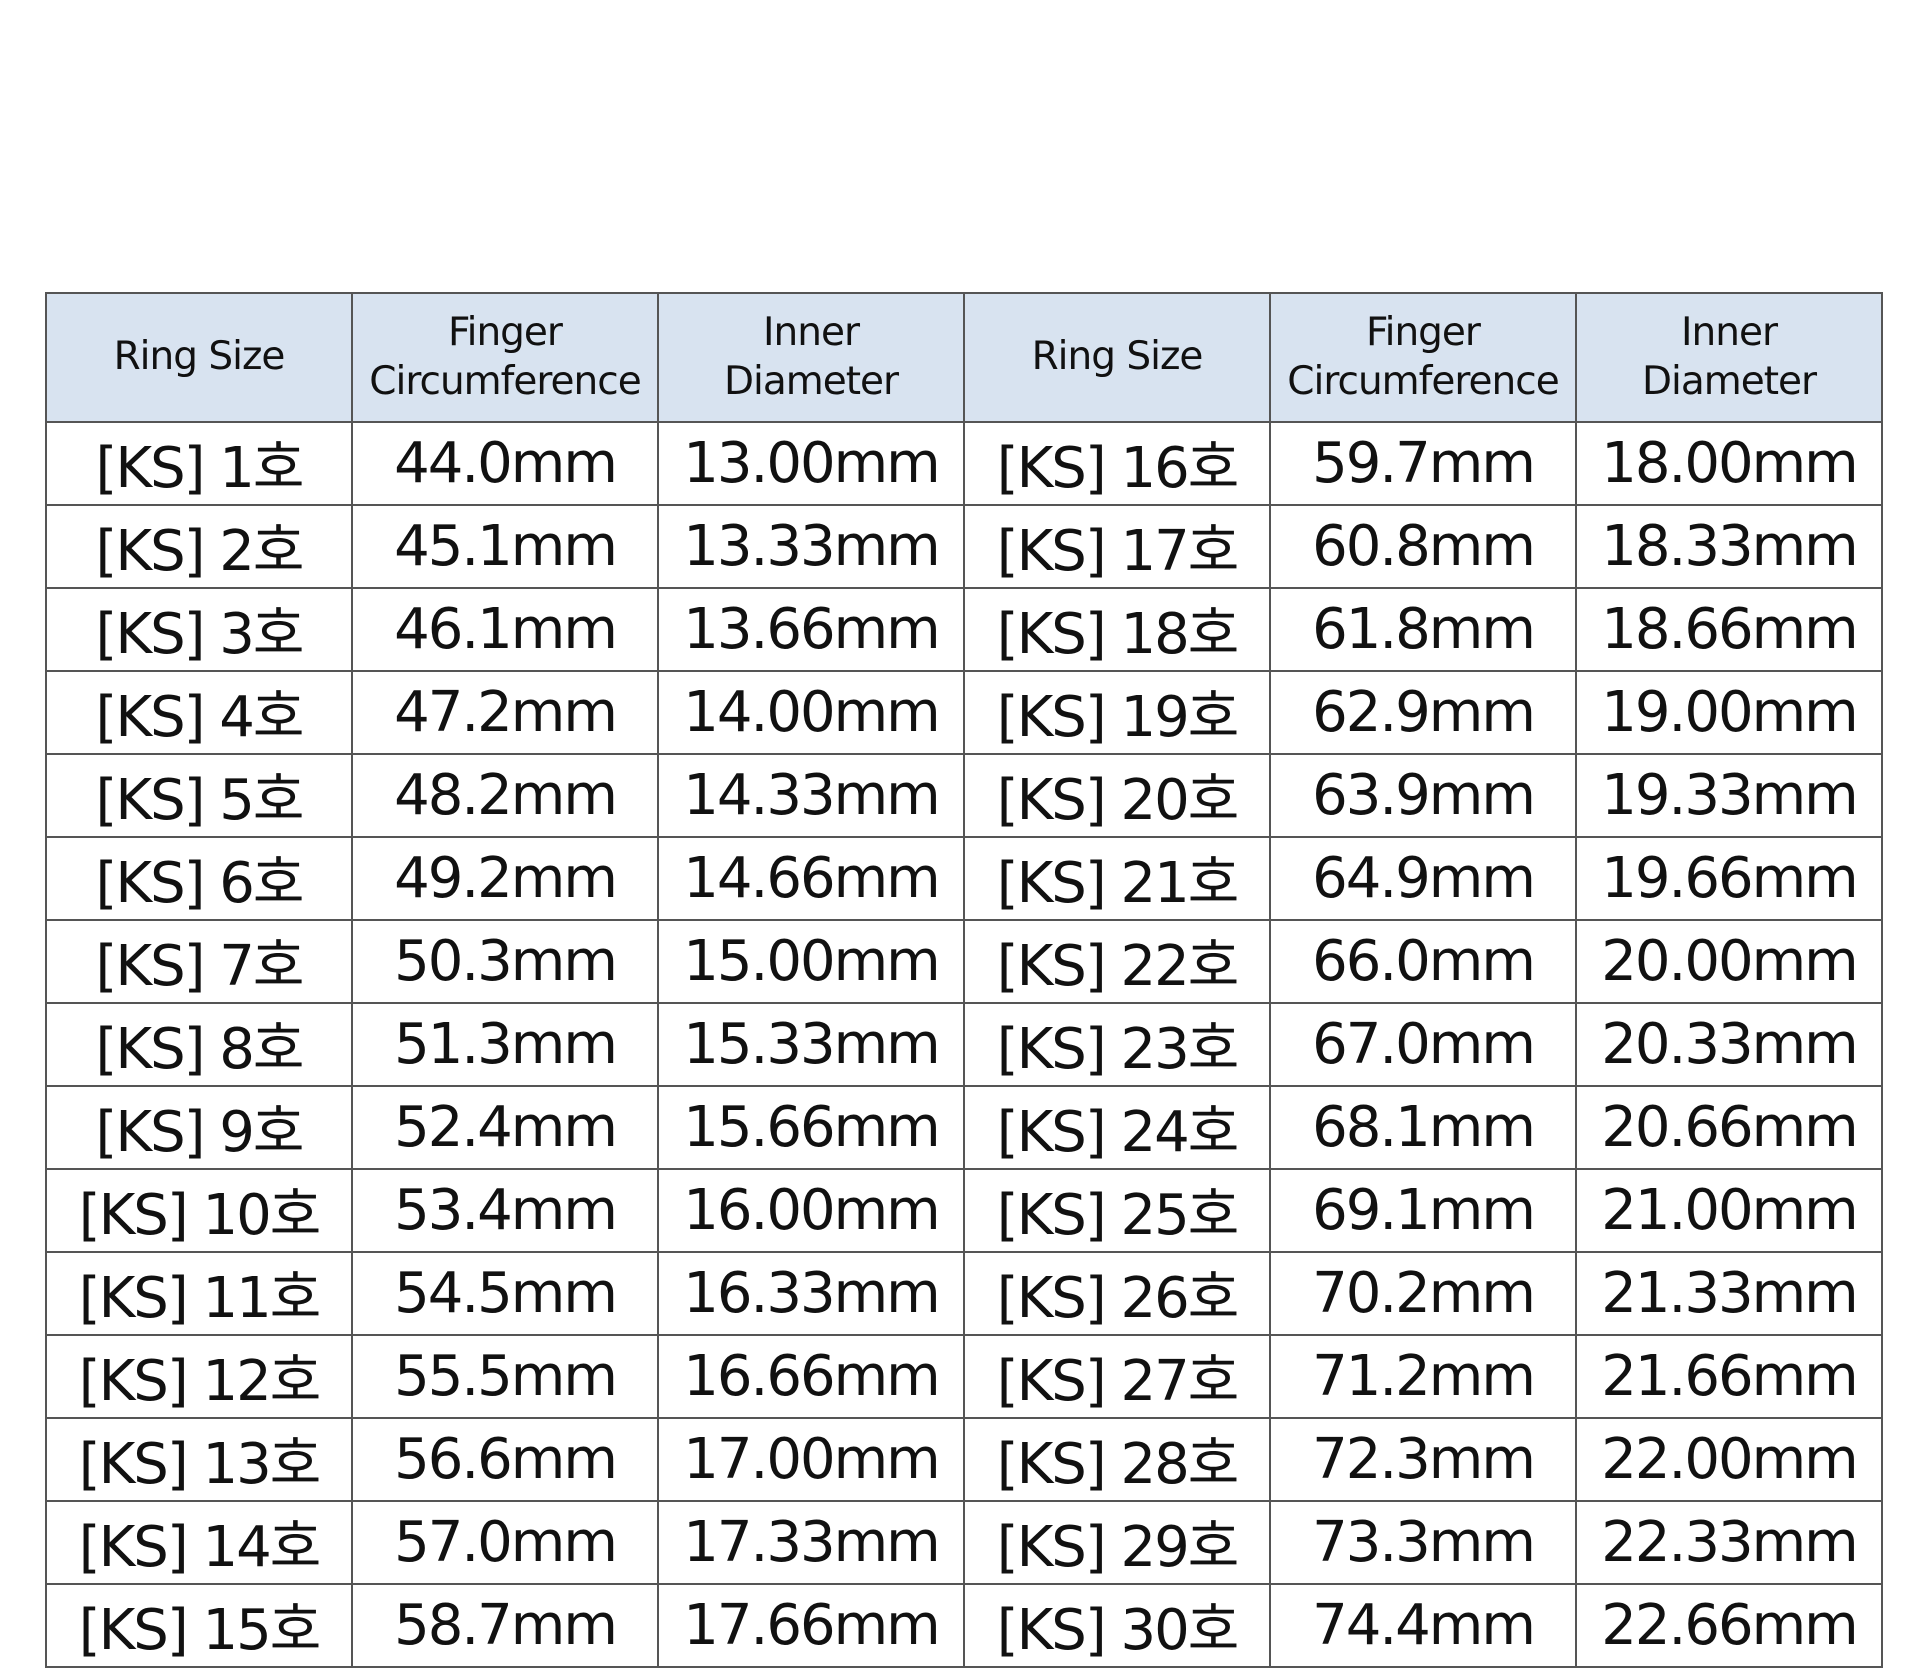 The image size is (1920, 1668). I want to click on ring-size-cell: [KS] 25호, so click(1117, 1210).